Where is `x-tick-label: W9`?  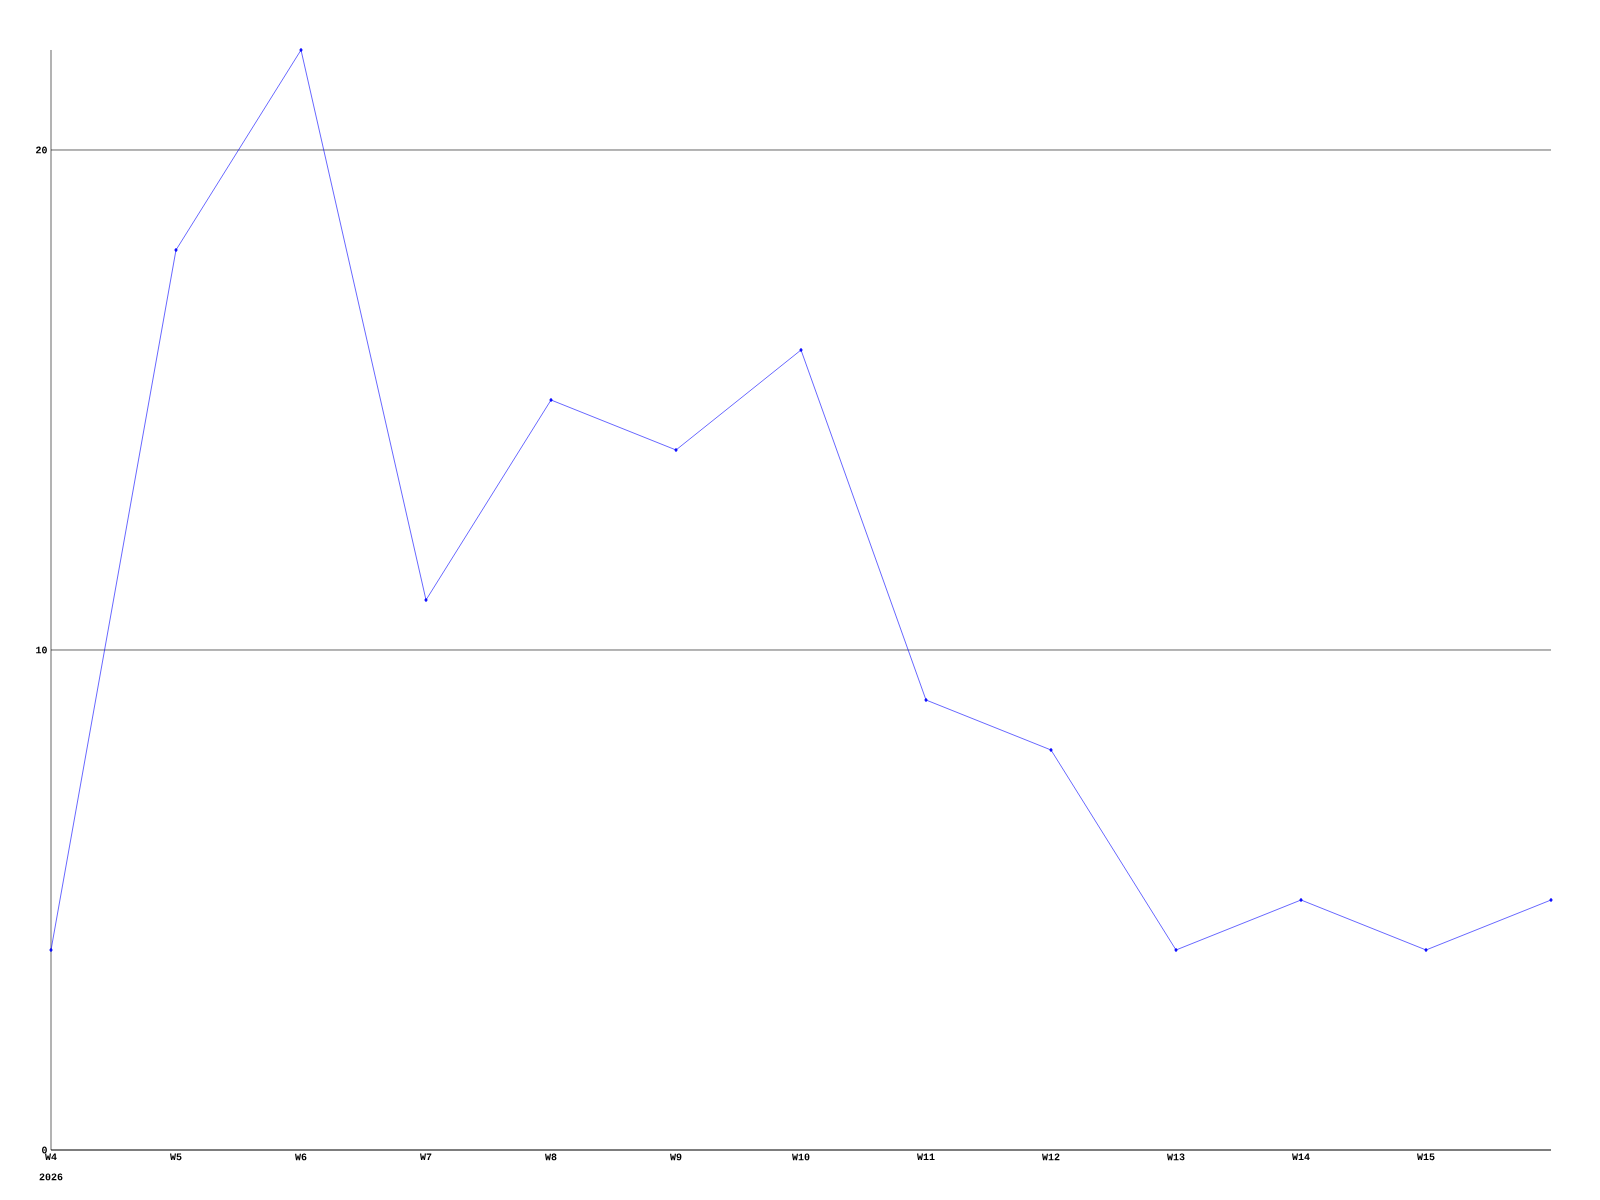 x-tick-label: W9 is located at coordinates (676, 1157).